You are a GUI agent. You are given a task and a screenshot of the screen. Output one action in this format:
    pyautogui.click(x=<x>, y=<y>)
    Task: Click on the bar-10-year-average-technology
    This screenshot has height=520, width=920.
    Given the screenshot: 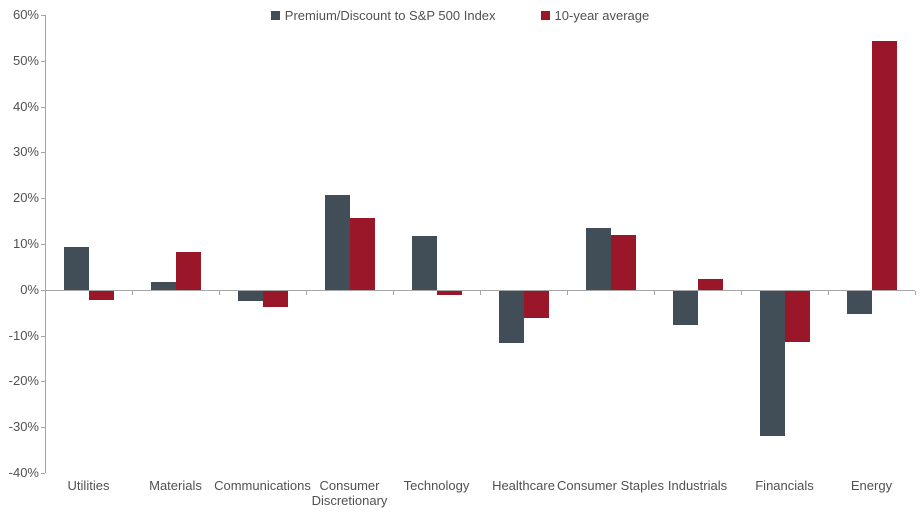 What is the action you would take?
    pyautogui.click(x=449, y=293)
    